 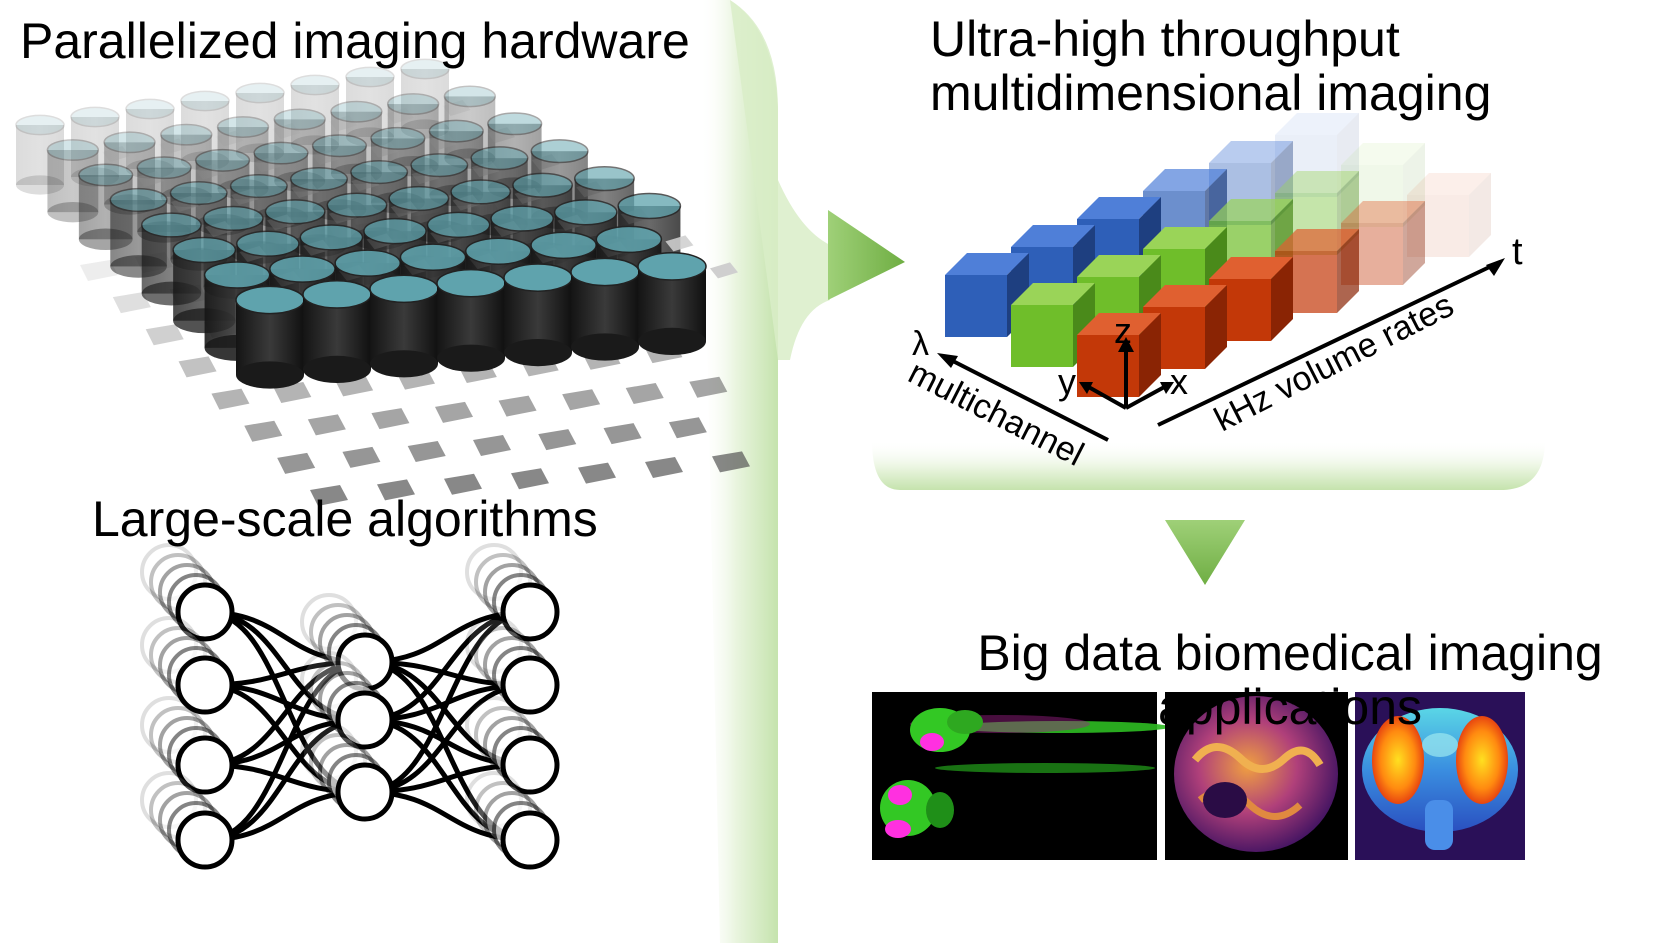 I want to click on green-connector-vertical-arm, so click(x=739, y=471).